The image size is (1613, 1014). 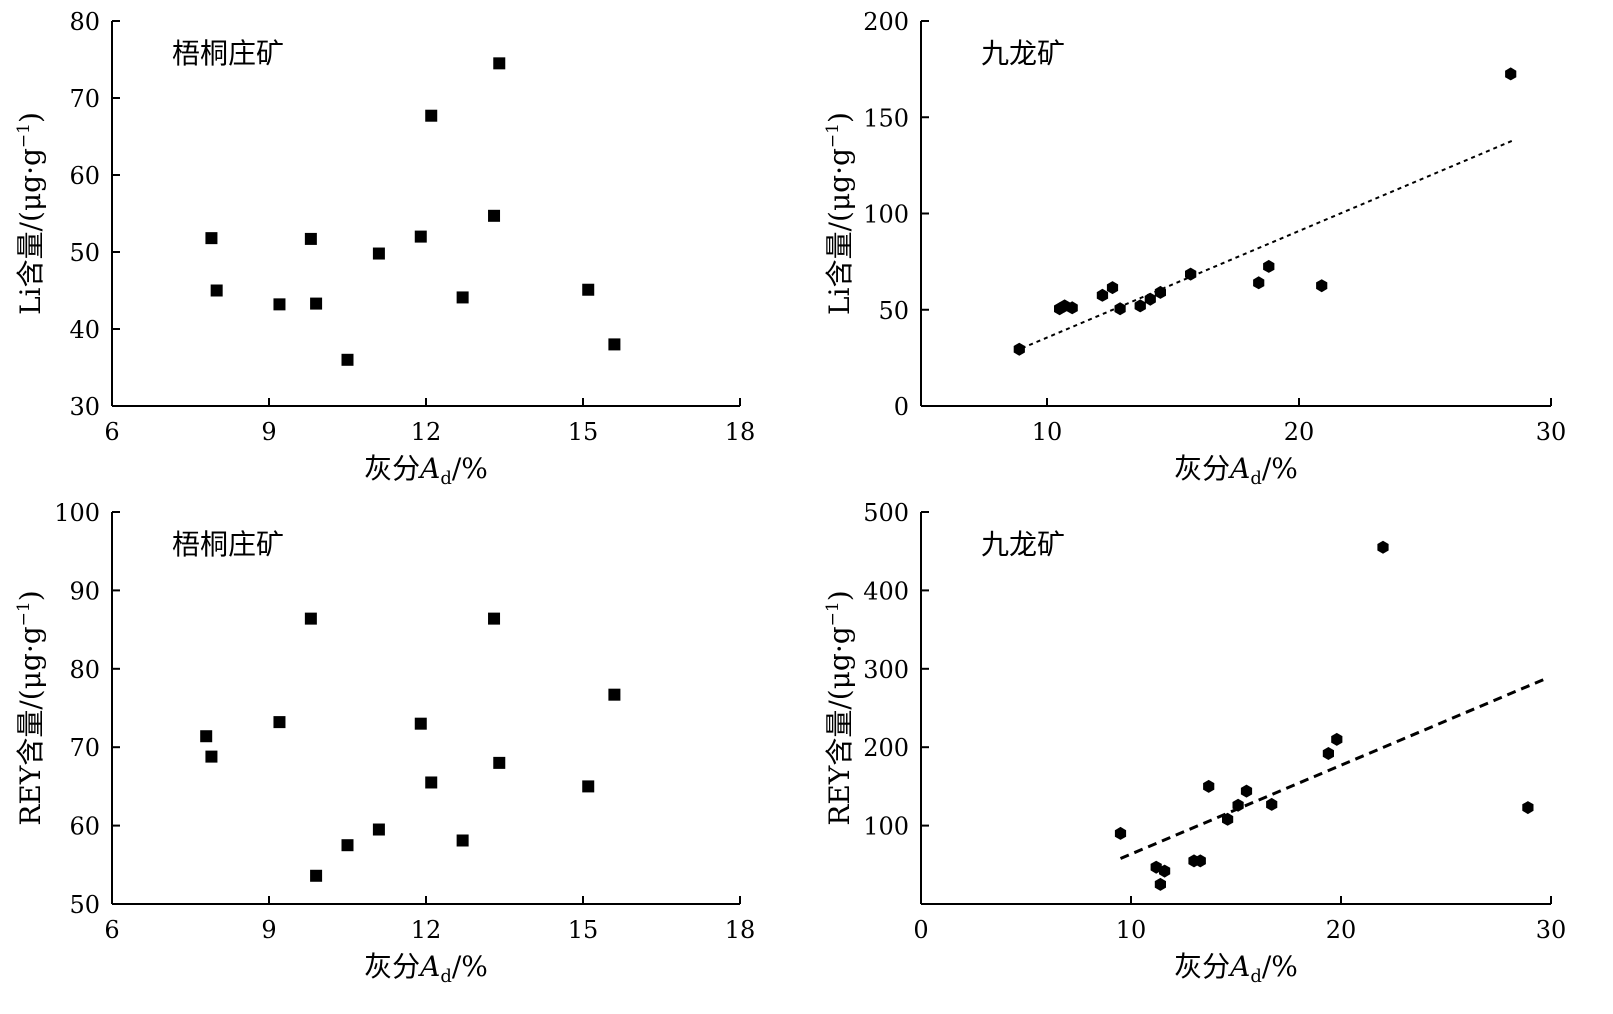 I want to click on y-tick-label: 30, so click(x=84, y=407).